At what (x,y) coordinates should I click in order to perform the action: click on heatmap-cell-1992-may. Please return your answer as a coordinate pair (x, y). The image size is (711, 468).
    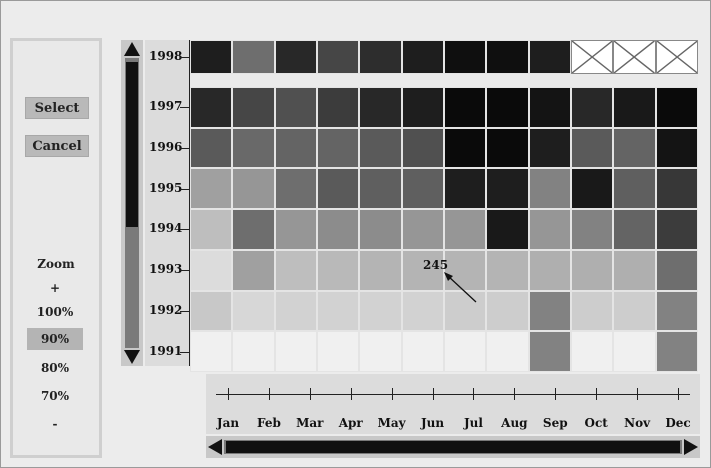
    Looking at the image, I should click on (380, 311).